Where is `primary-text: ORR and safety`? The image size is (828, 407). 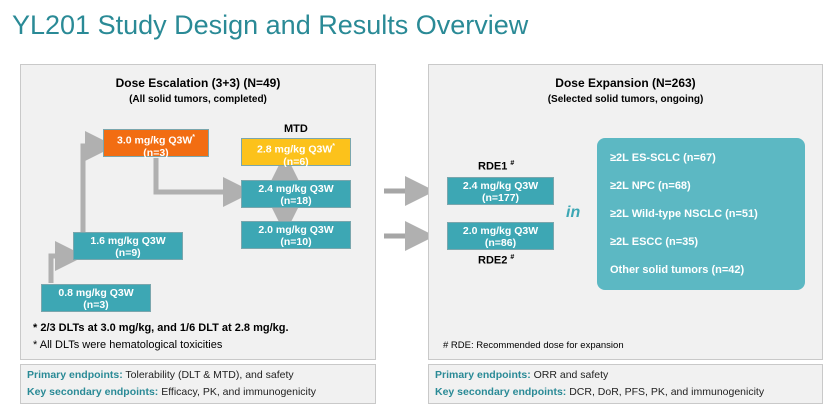 primary-text: ORR and safety is located at coordinates (571, 375).